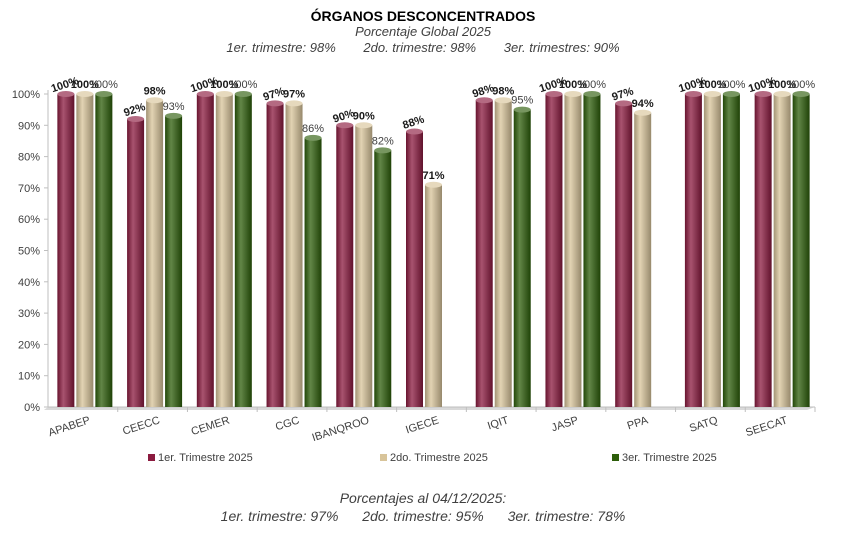 This screenshot has height=537, width=846. I want to click on category-label: CEECC, so click(141, 425).